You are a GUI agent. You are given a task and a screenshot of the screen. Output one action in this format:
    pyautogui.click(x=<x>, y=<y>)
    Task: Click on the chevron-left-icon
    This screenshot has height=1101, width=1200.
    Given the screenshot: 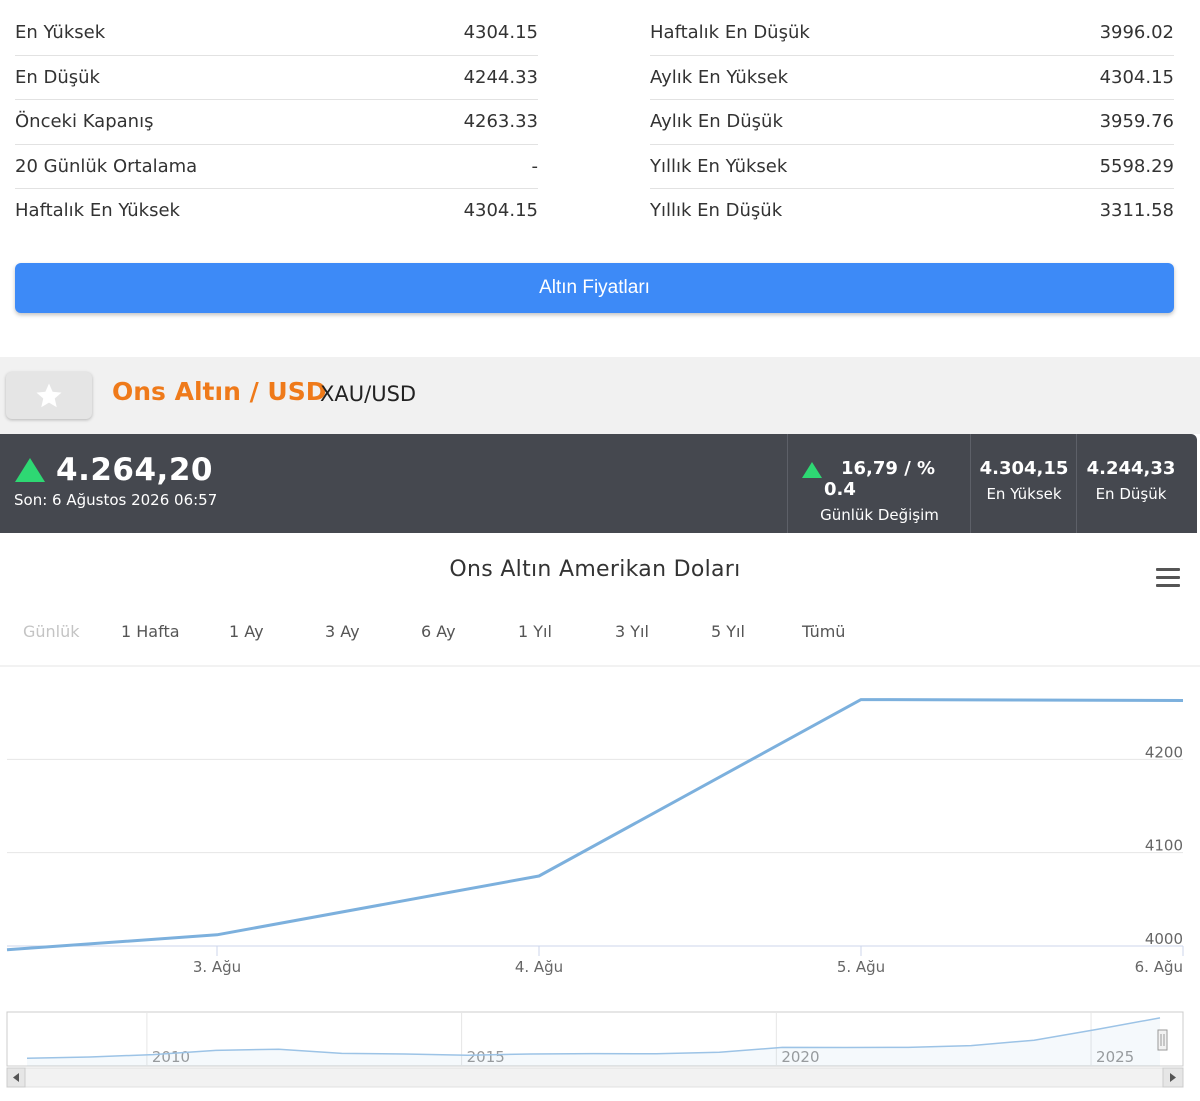 What is the action you would take?
    pyautogui.click(x=16, y=1077)
    